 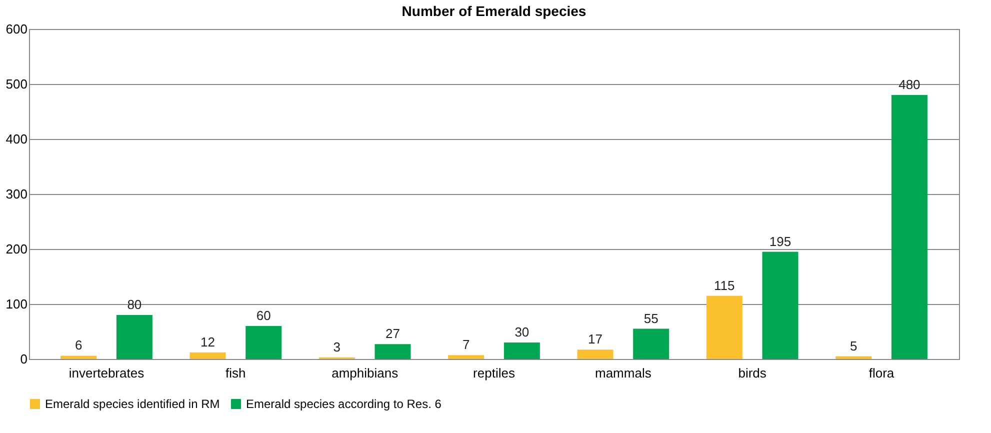 What do you see at coordinates (494, 11) in the screenshot?
I see `chart-title: Number of Emerald species` at bounding box center [494, 11].